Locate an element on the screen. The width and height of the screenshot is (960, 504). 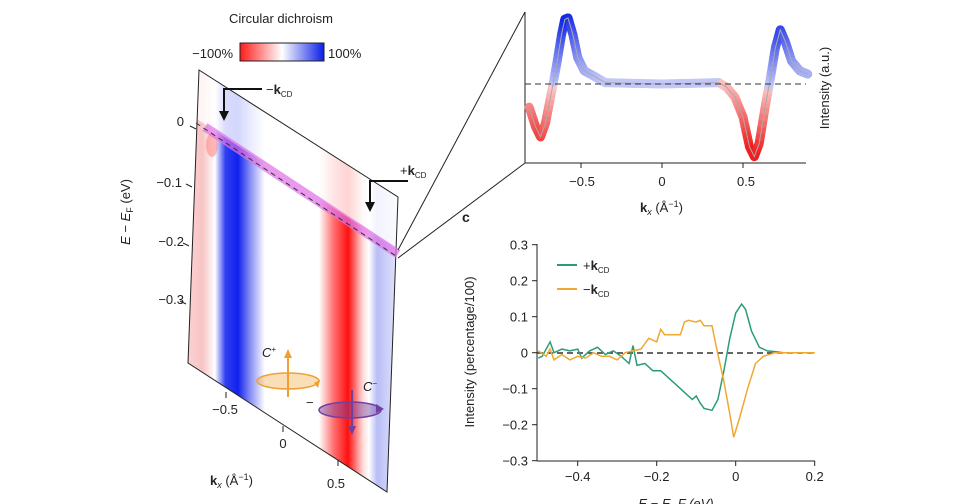
fermi-dashed-line is located at coordinates (296, 189).